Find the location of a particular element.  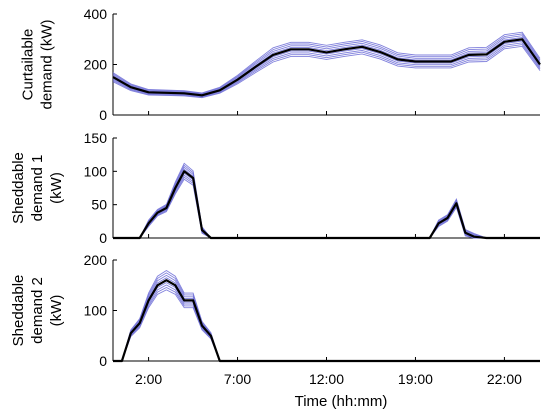

y-axis-title: Sheddable demand 2 (kW) is located at coordinates (37, 311).